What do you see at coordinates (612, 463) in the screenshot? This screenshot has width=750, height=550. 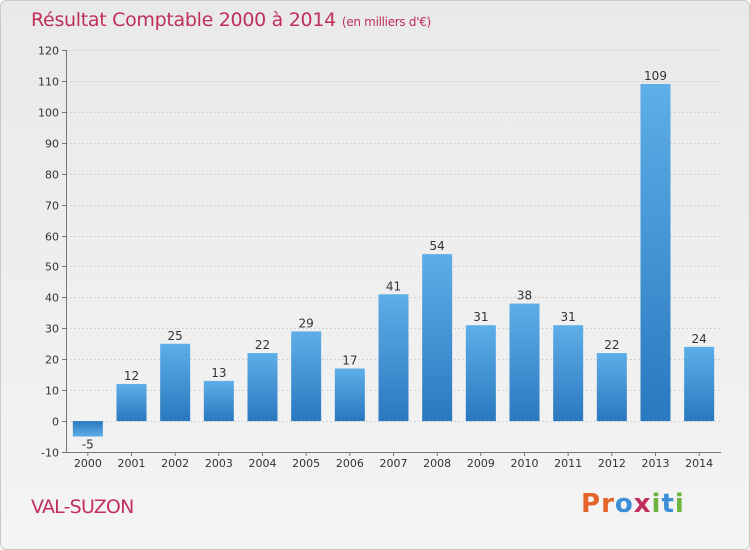 I see `x-tick-label: 2012` at bounding box center [612, 463].